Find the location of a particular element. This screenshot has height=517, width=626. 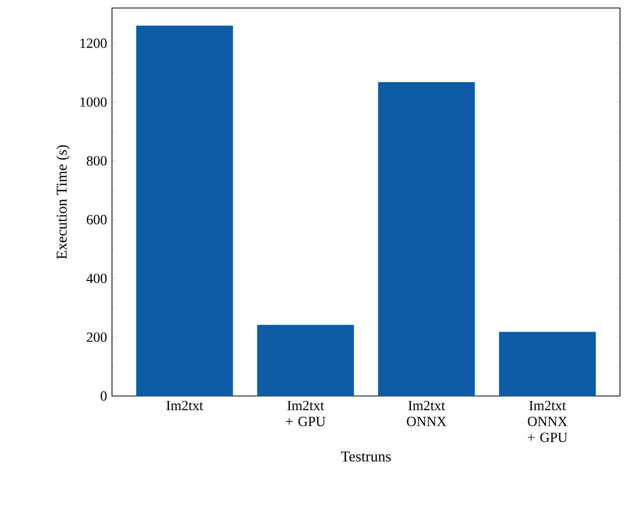

x-axis-title: Testruns is located at coordinates (366, 457).